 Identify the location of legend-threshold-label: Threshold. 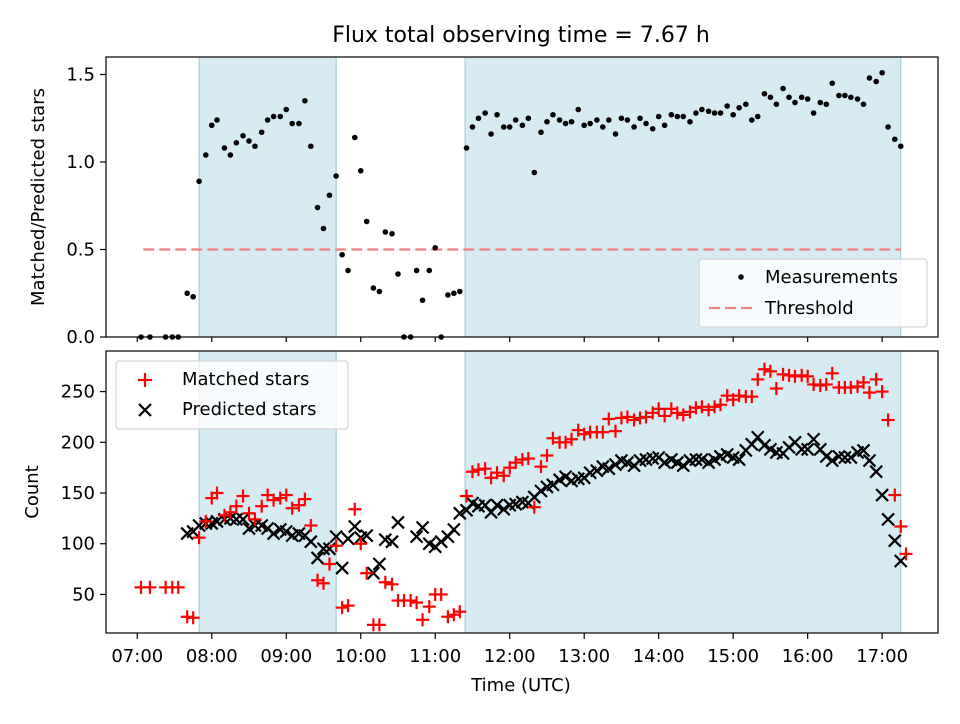
(809, 308).